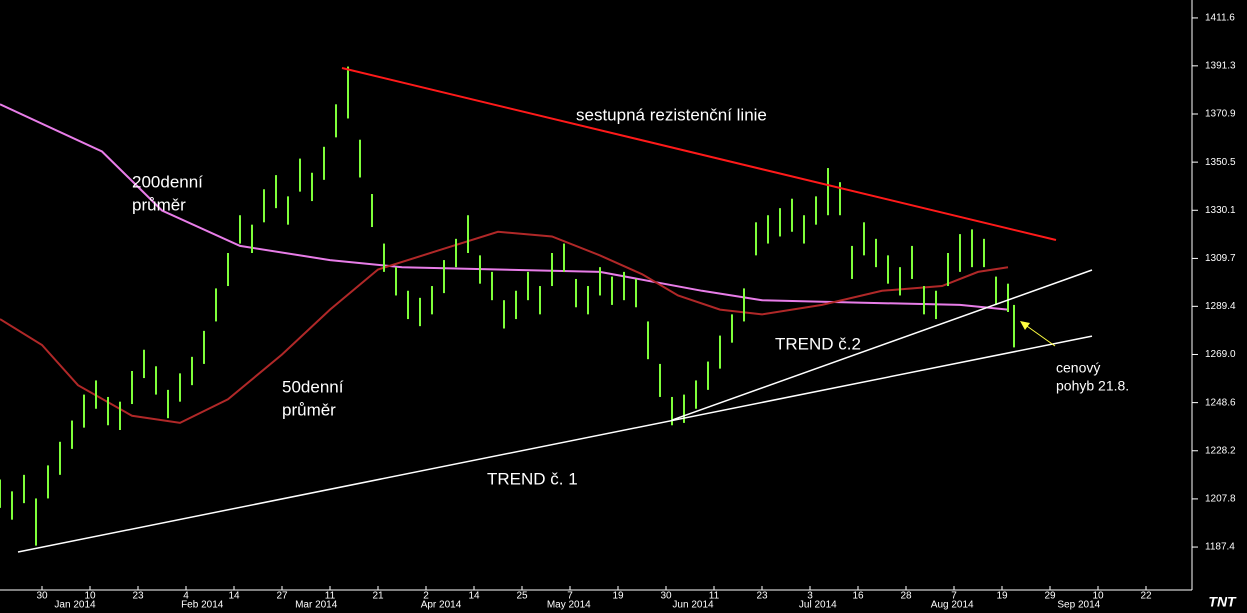 This screenshot has width=1247, height=613. What do you see at coordinates (1220, 354) in the screenshot?
I see `y-tick-label: 1269.0` at bounding box center [1220, 354].